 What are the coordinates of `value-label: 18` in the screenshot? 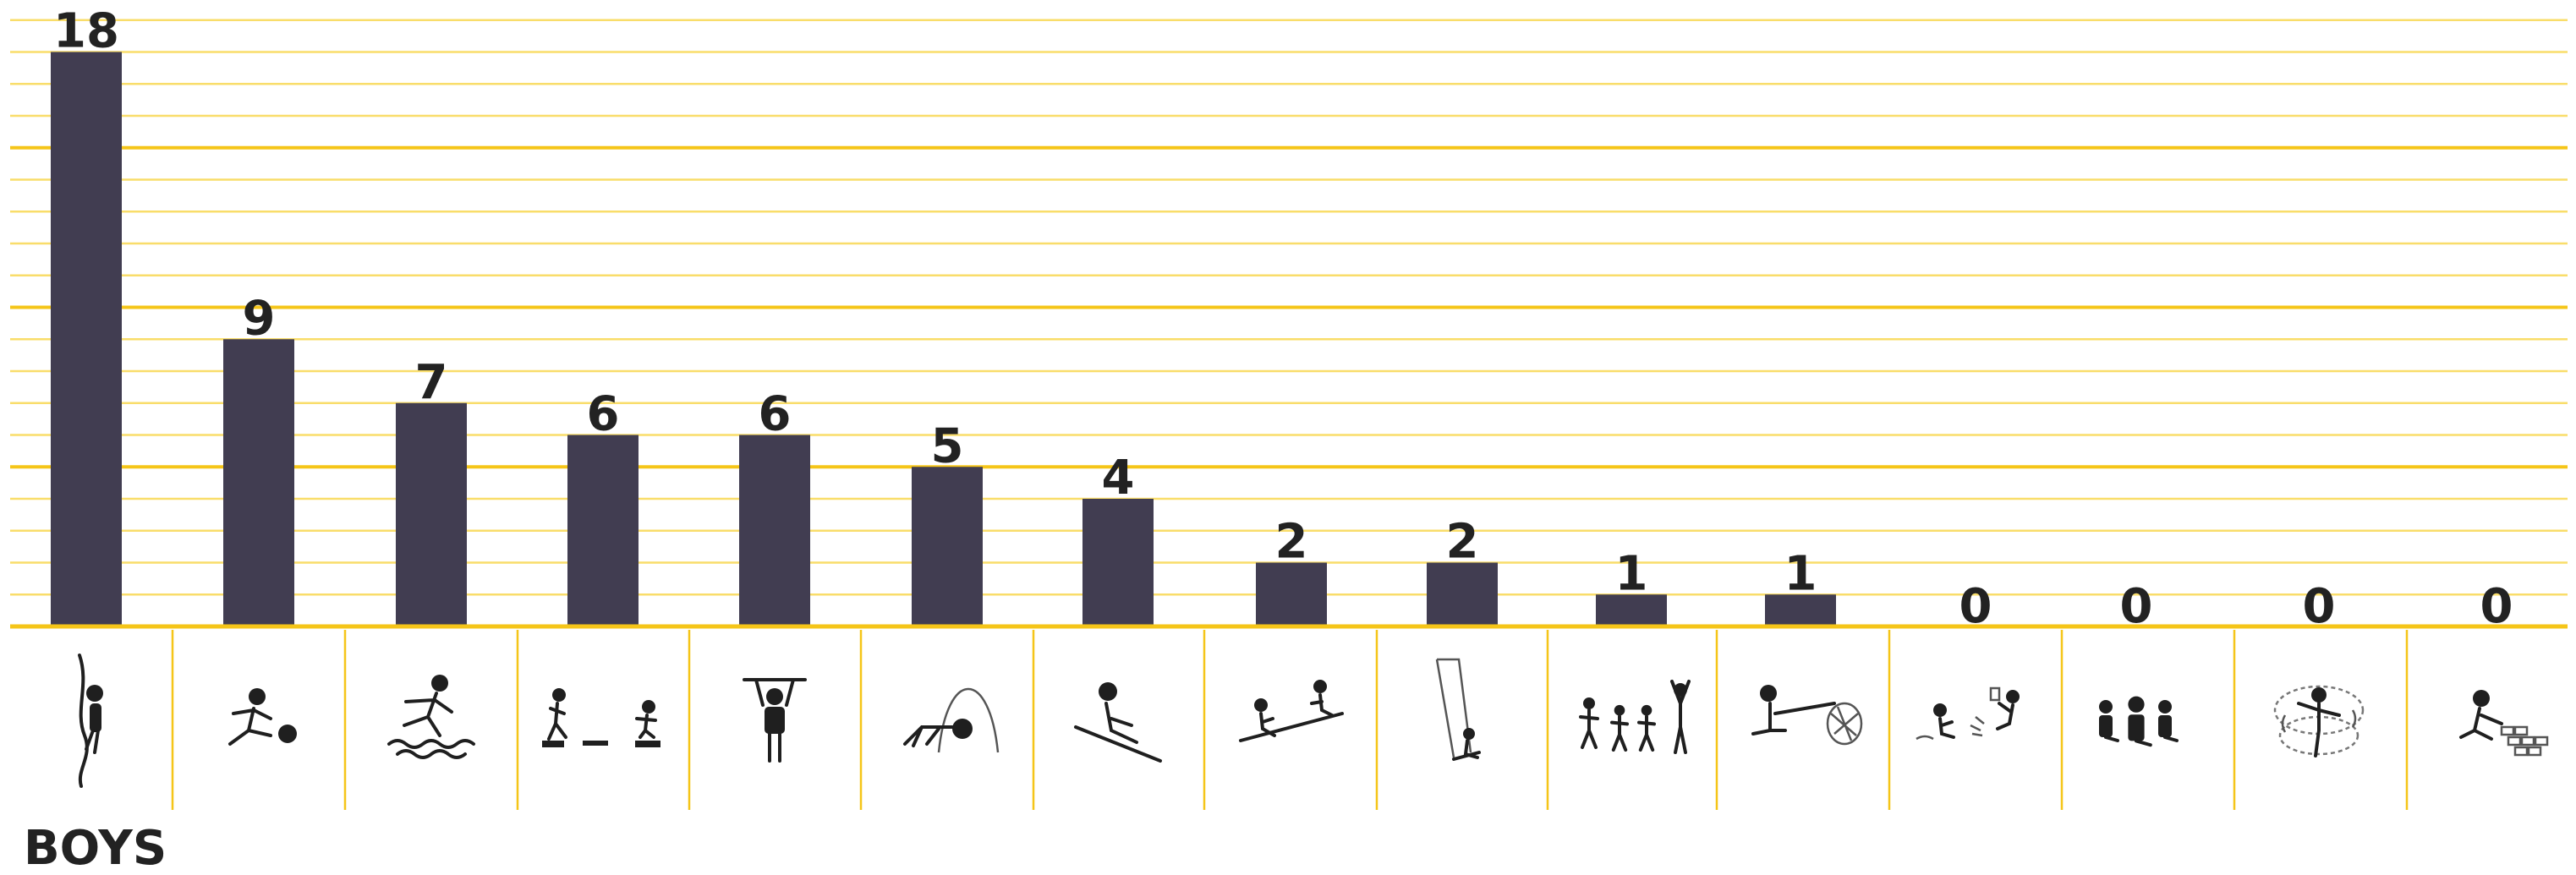 It's located at (86, 31).